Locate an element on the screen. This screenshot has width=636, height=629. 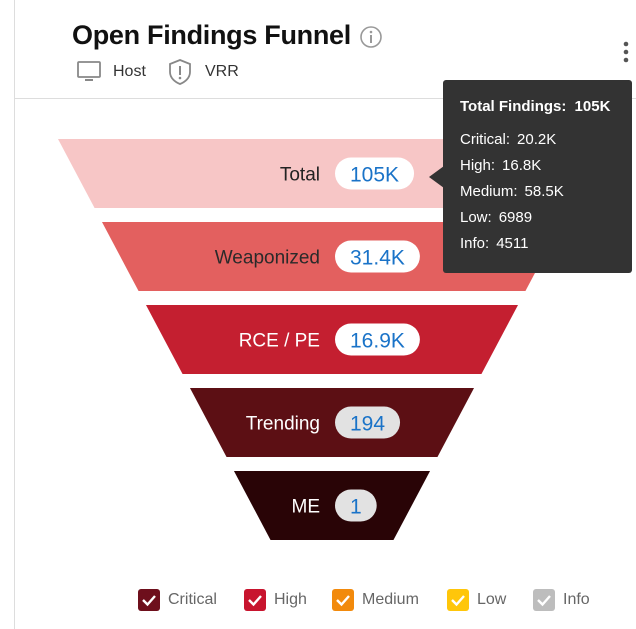
legend-item: Medium is located at coordinates (375, 600).